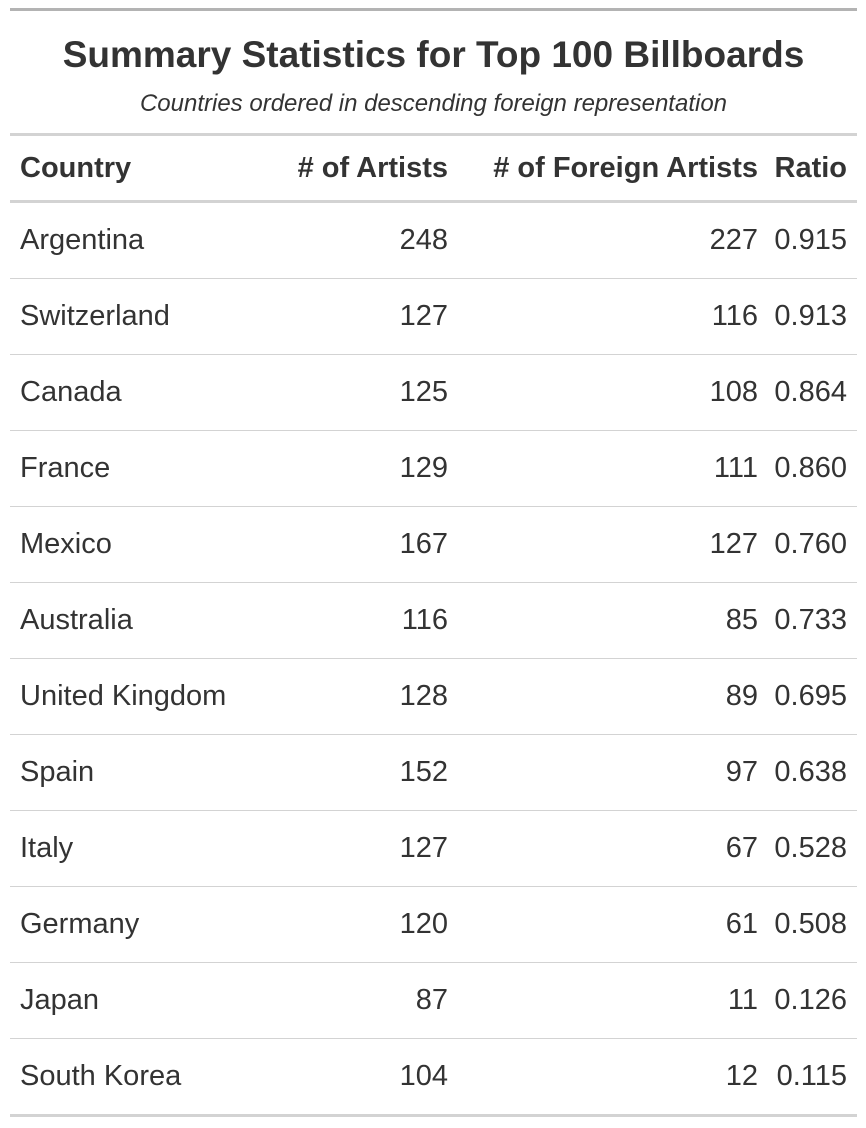 The image size is (866, 1128). Describe the element at coordinates (140, 316) in the screenshot. I see `cell-country: Switzerland` at that location.